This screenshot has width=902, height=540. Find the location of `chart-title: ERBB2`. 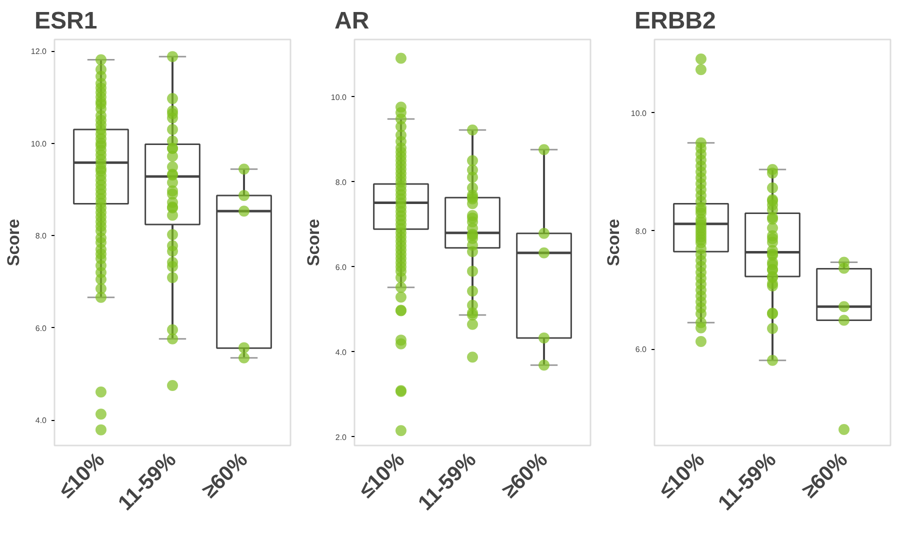

chart-title: ERBB2 is located at coordinates (675, 21).